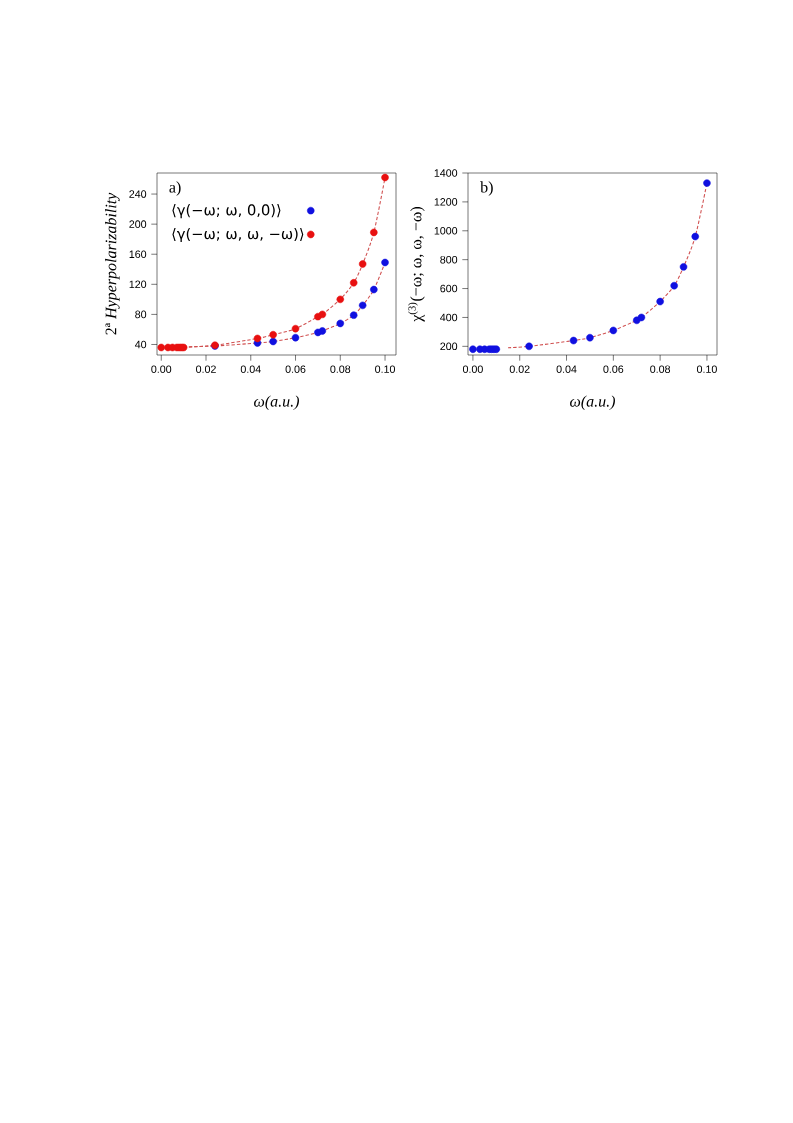 The image size is (793, 1123). I want to click on y-axis-title: 2ª Hyperpolarizability, so click(112, 263).